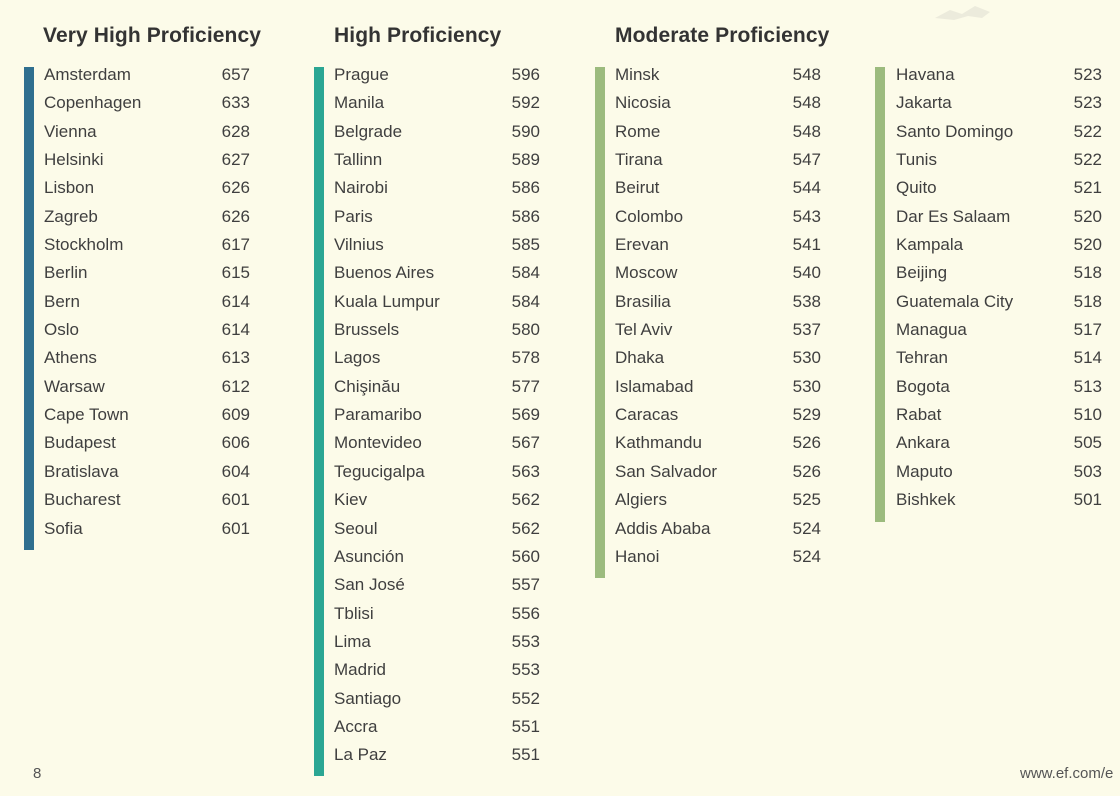 The width and height of the screenshot is (1120, 796). What do you see at coordinates (235, 74) in the screenshot?
I see `proficiency-score: 657` at bounding box center [235, 74].